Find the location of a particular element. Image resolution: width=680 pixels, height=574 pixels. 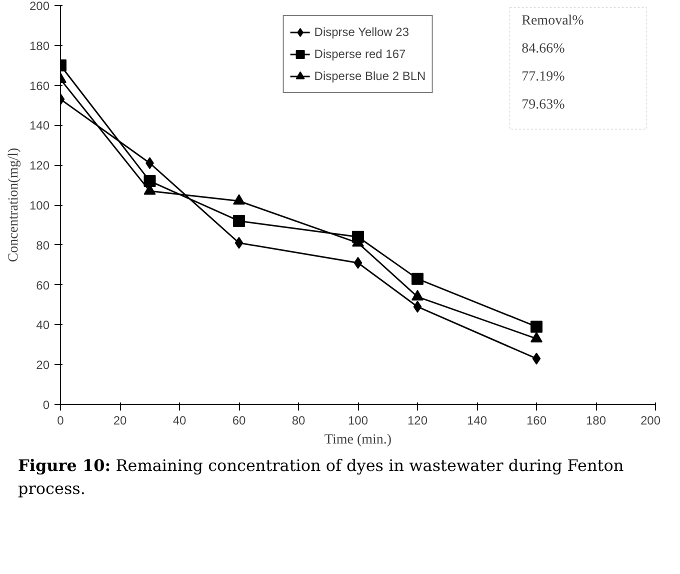

legend-label: Disperse red 167 is located at coordinates (360, 54).